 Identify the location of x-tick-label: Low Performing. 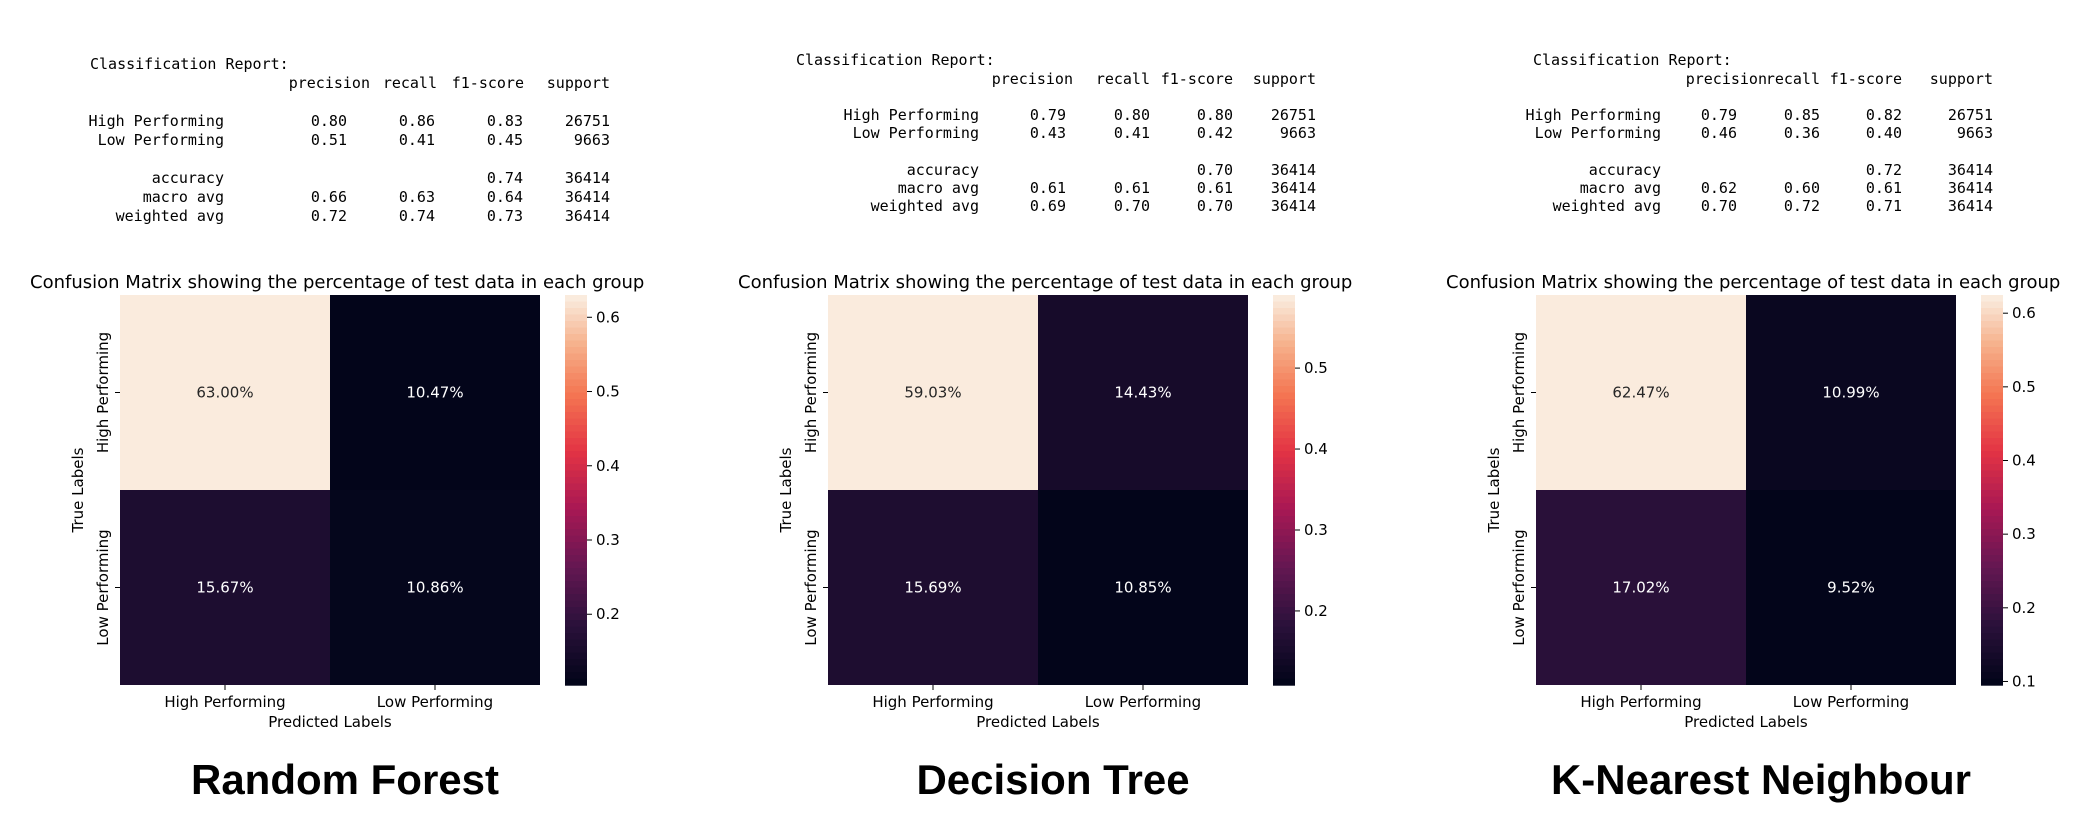
(435, 702).